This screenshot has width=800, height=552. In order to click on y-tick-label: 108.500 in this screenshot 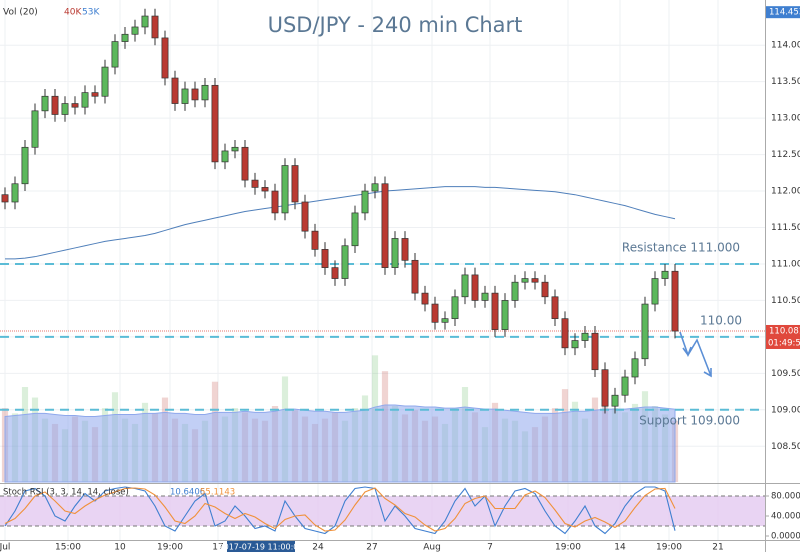, I will do `click(785, 447)`.